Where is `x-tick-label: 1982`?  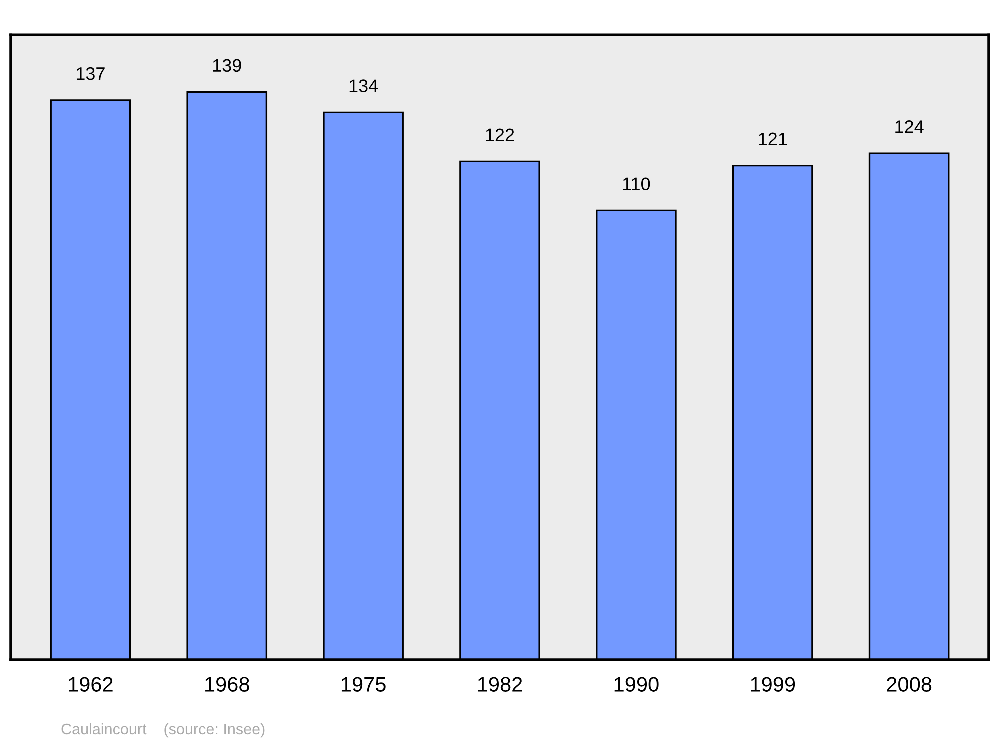 x-tick-label: 1982 is located at coordinates (500, 684).